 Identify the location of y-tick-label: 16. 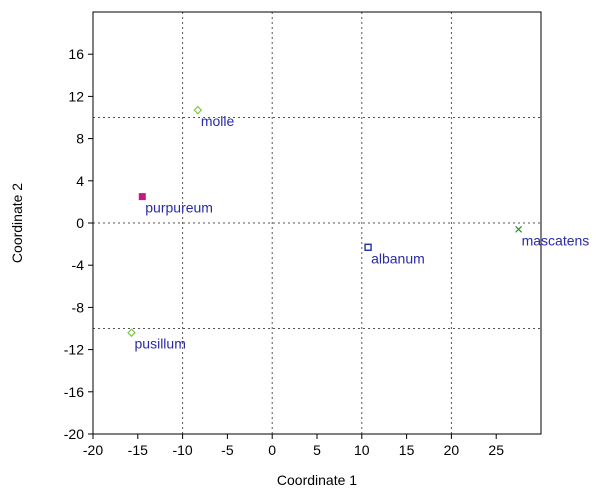
(76, 54).